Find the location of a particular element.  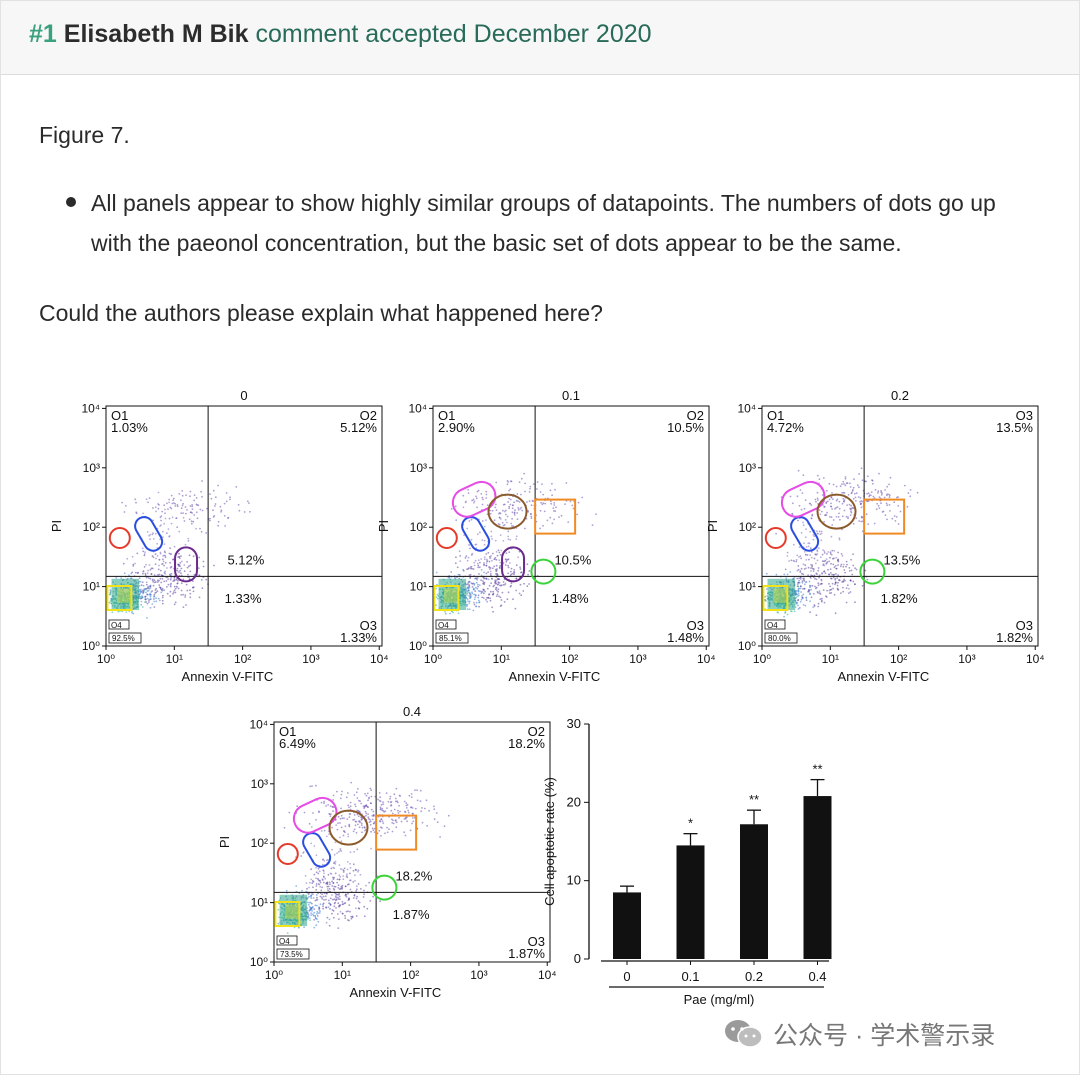

region-percent: 1.33% is located at coordinates (243, 598).